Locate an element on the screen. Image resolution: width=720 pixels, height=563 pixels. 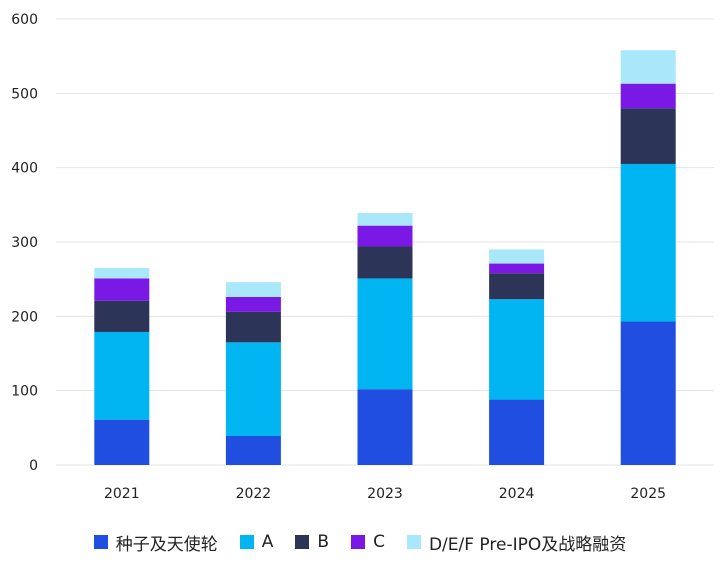
x-tick-label: 2025 is located at coordinates (648, 494).